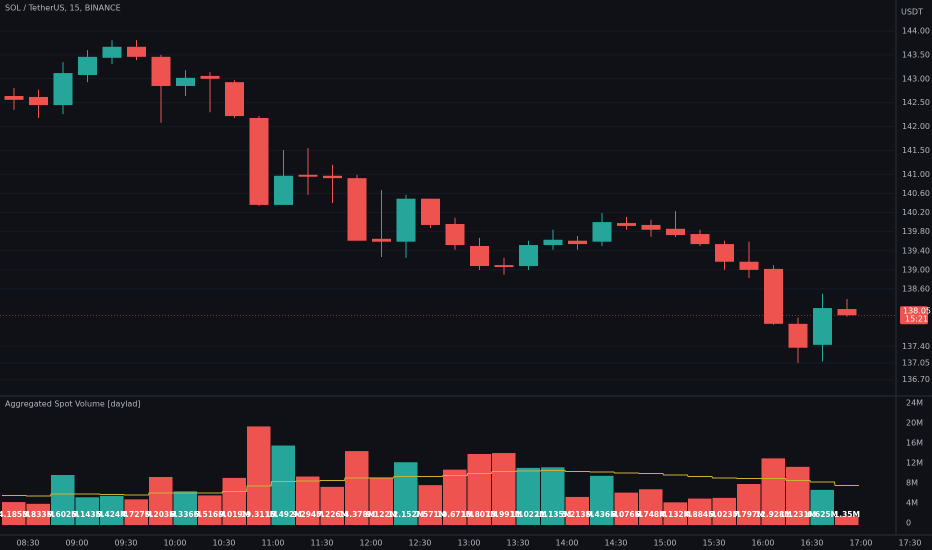 This screenshot has height=550, width=932. I want to click on y-tick-label: 140.60, so click(916, 193).